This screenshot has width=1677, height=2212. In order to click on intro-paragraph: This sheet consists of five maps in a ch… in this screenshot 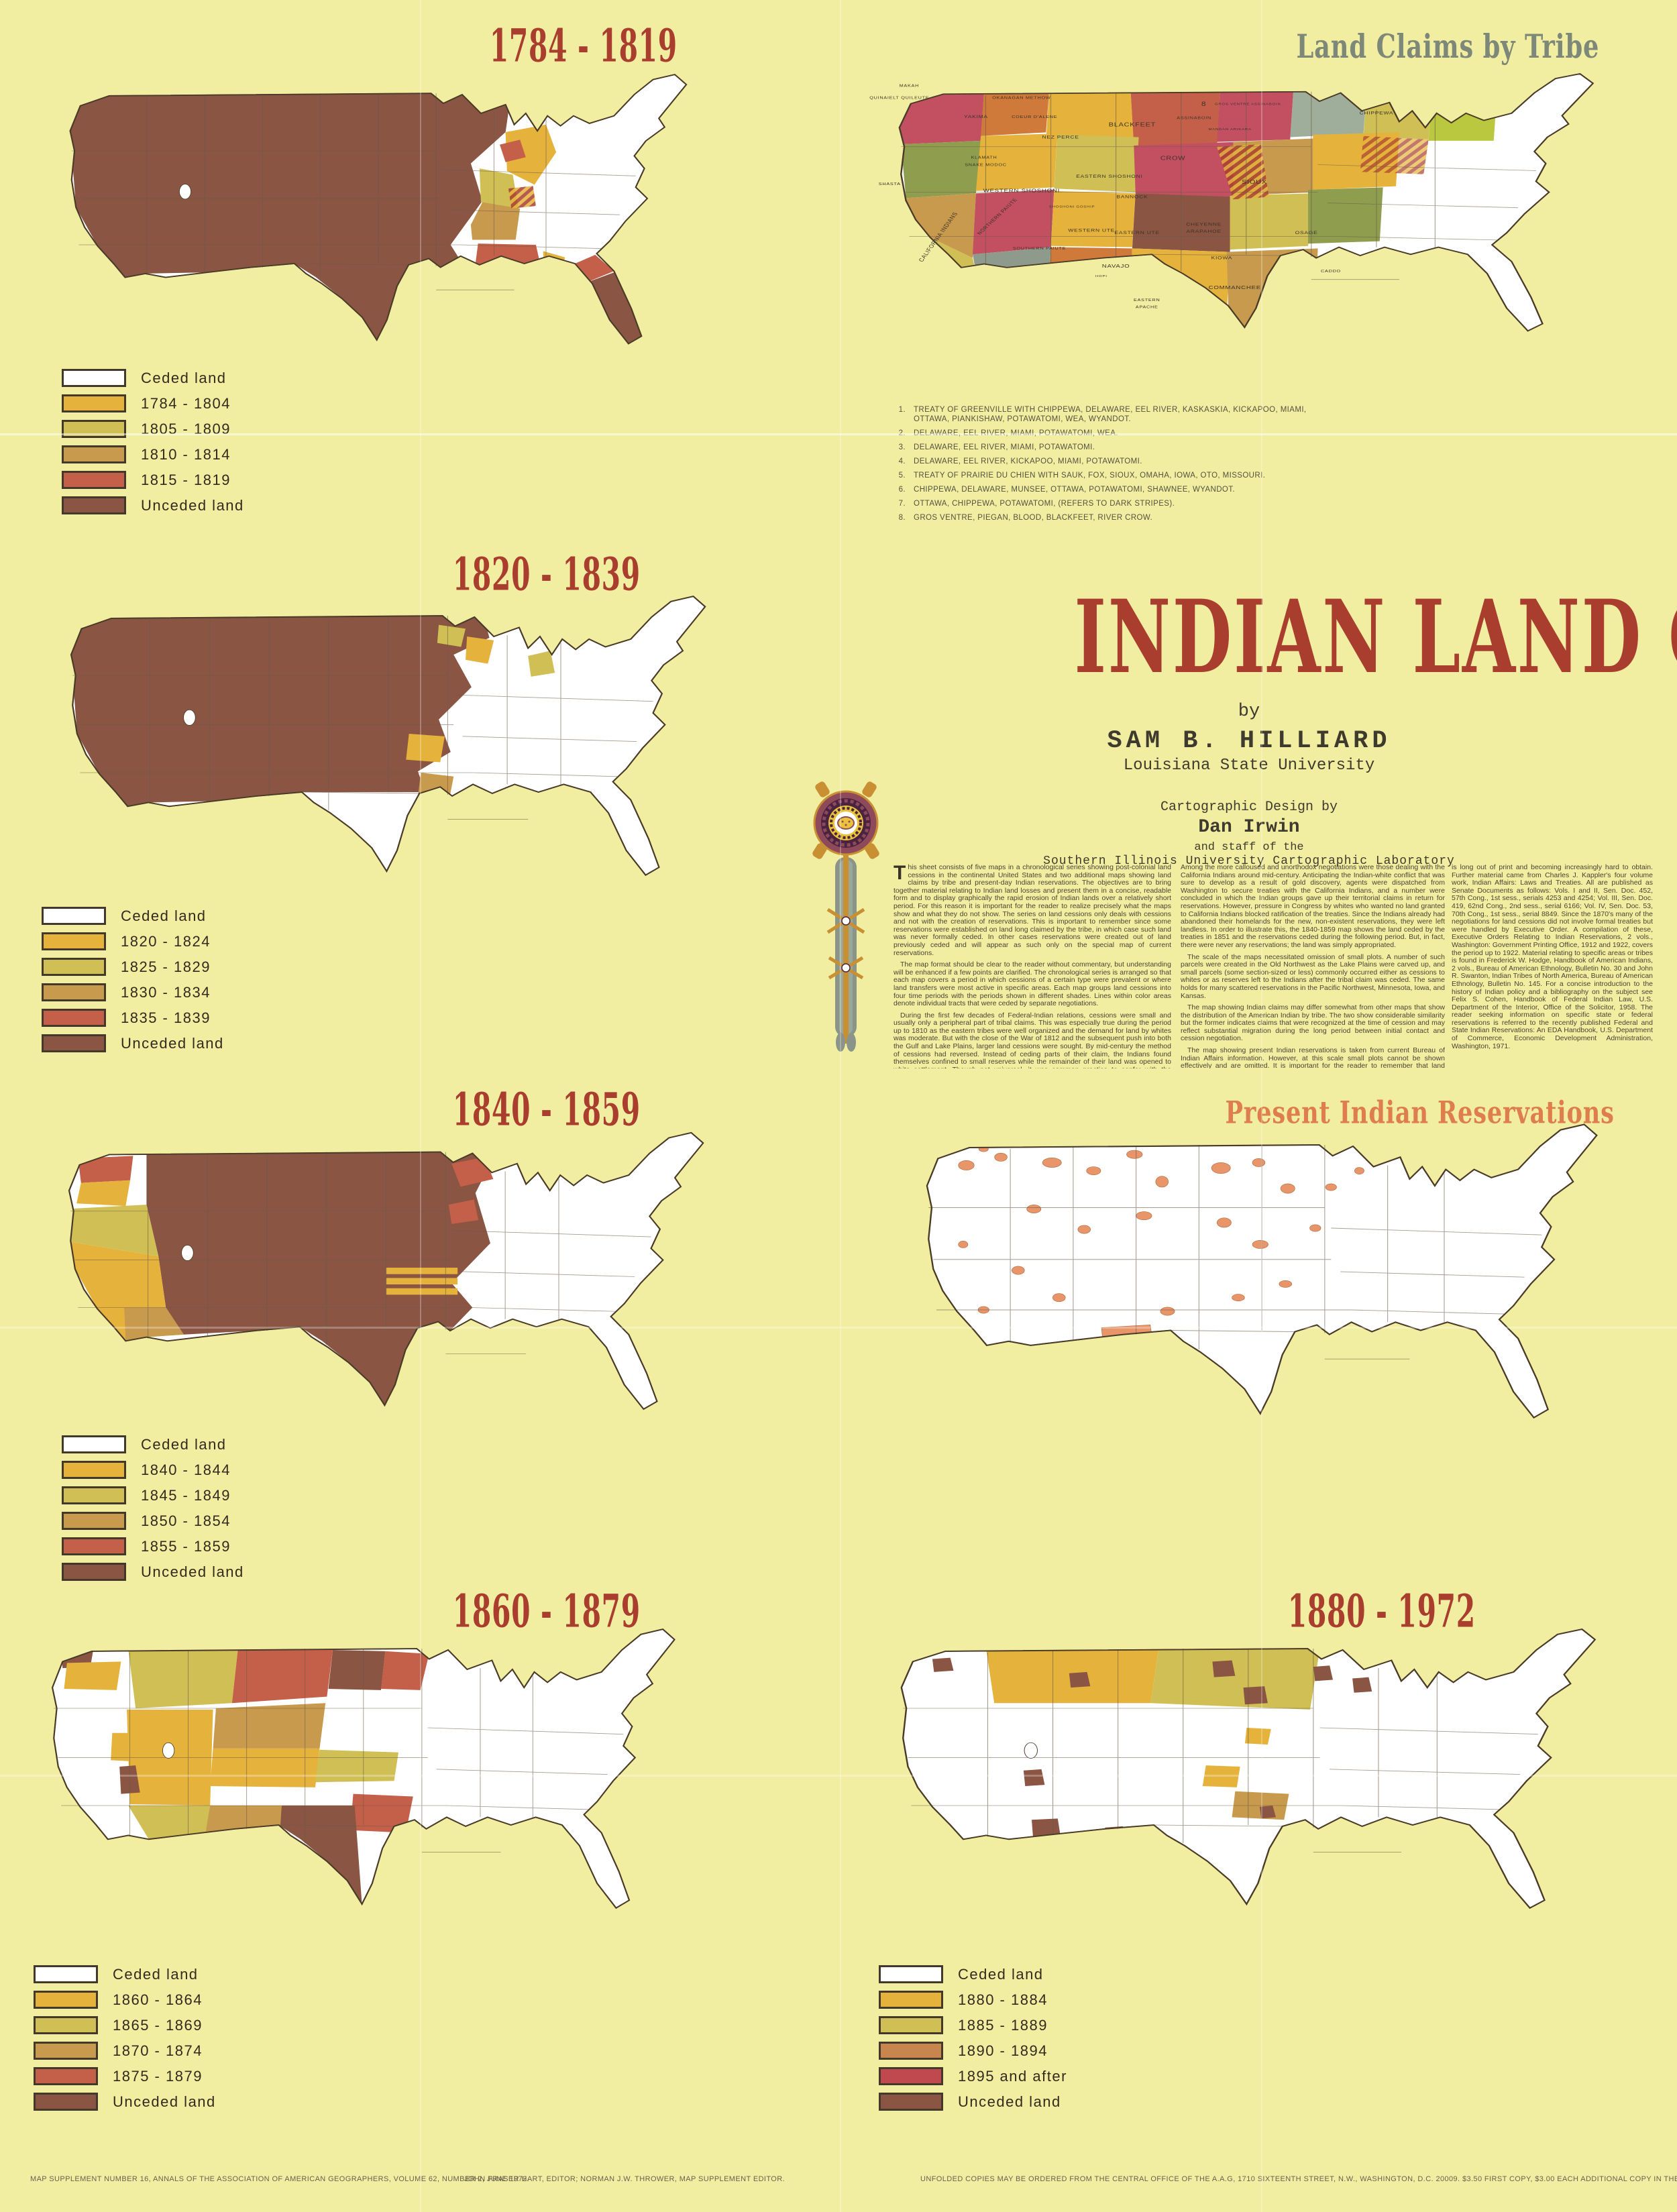, I will do `click(1032, 910)`.